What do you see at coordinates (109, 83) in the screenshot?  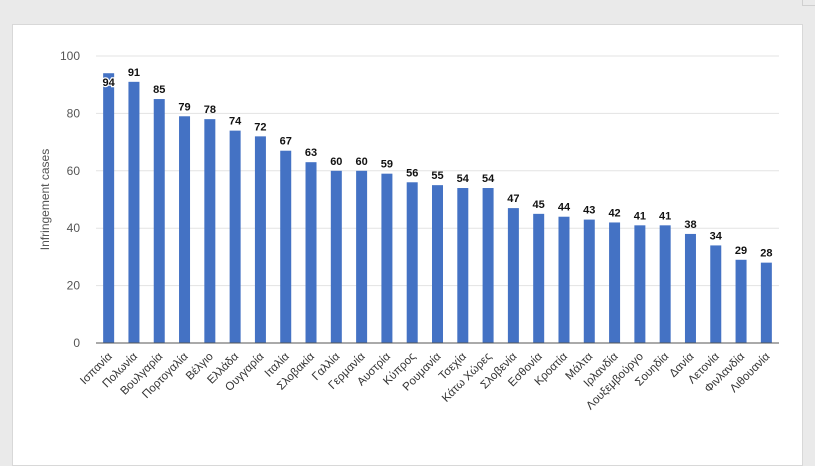 I see `data-label: 94` at bounding box center [109, 83].